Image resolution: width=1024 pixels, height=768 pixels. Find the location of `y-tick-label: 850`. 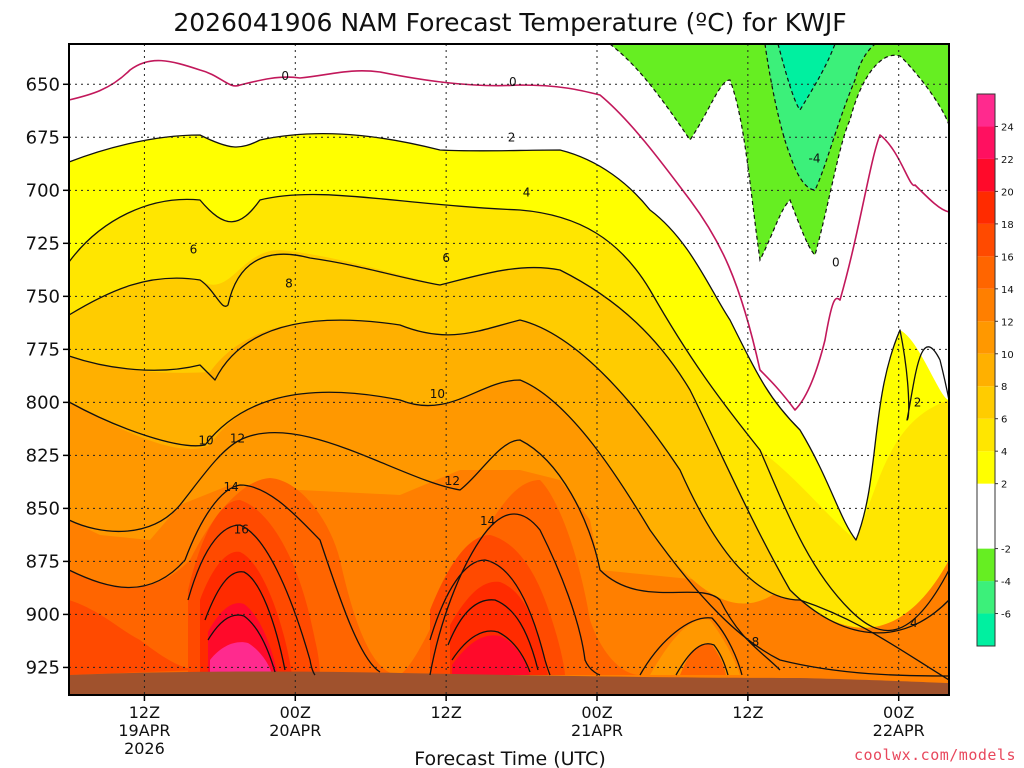

y-tick-label: 850 is located at coordinates (43, 508).